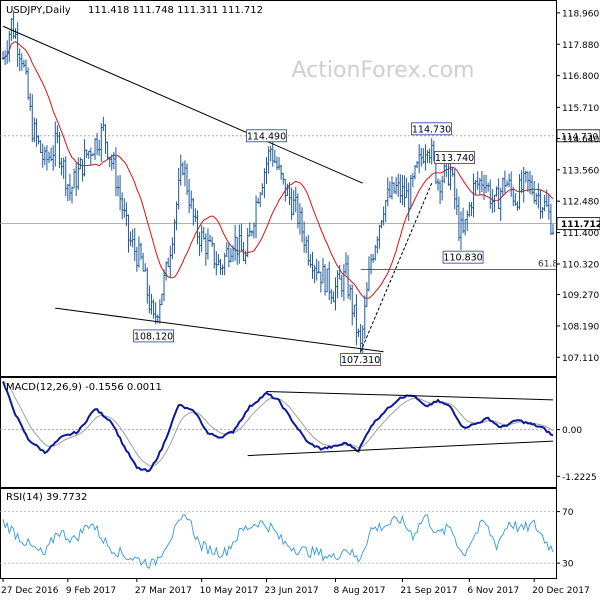  I want to click on macd-lines, so click(278, 426).